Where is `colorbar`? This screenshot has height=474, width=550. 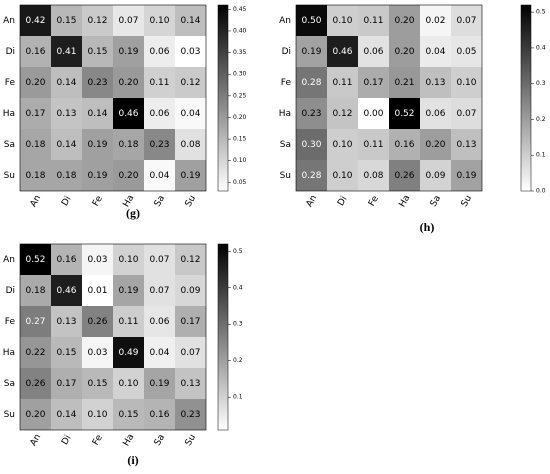
colorbar is located at coordinates (526, 98).